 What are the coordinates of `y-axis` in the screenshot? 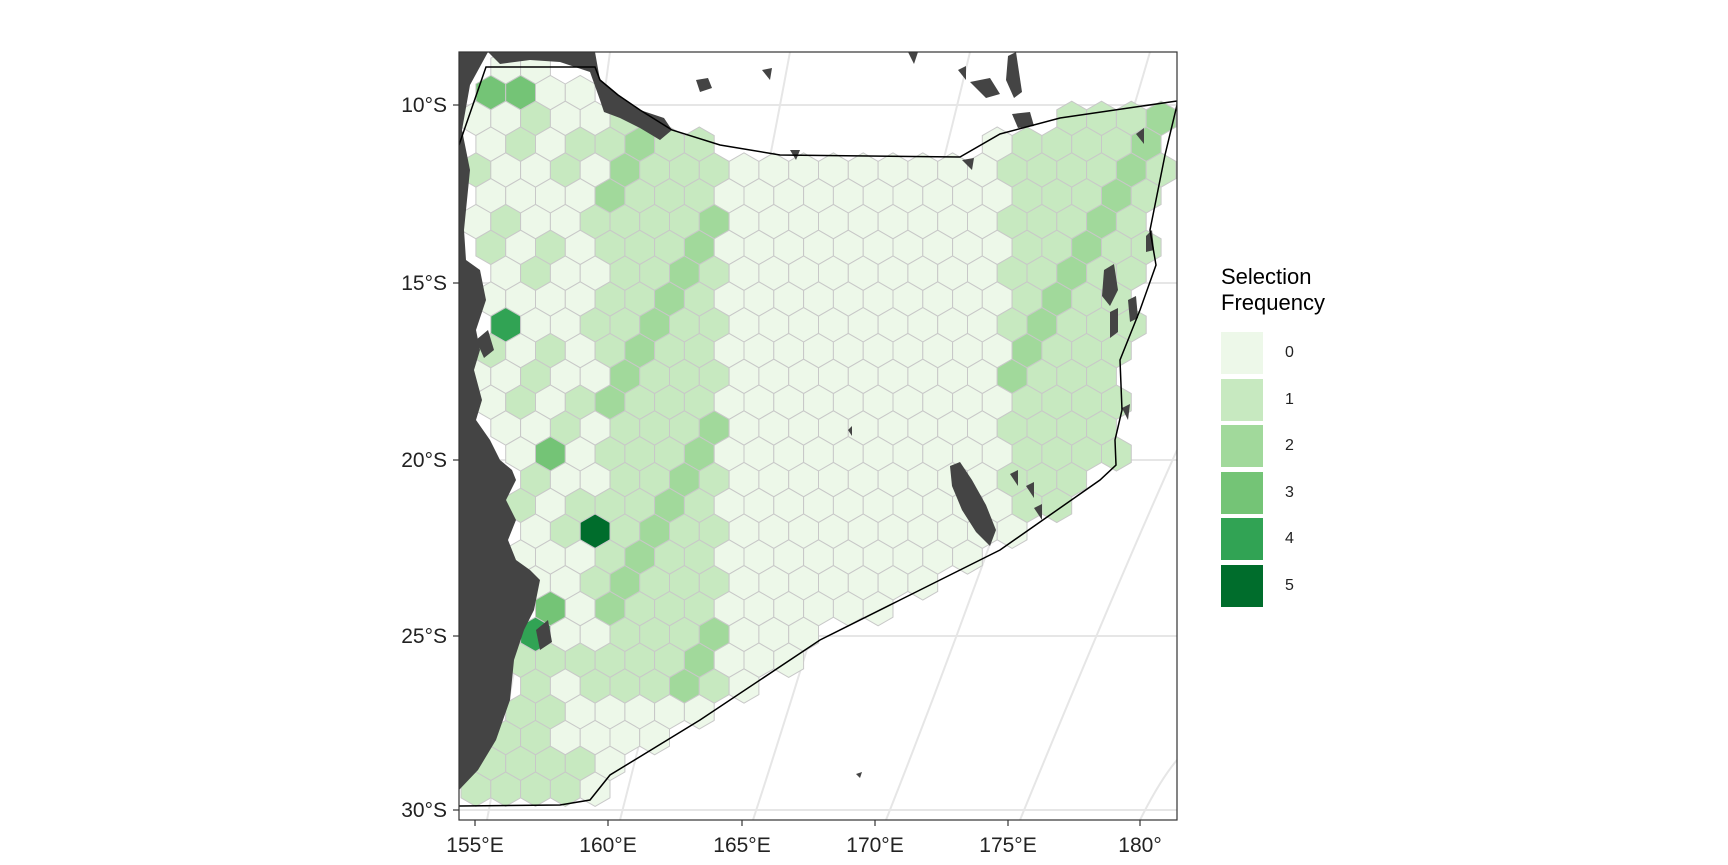 It's located at (456, 457).